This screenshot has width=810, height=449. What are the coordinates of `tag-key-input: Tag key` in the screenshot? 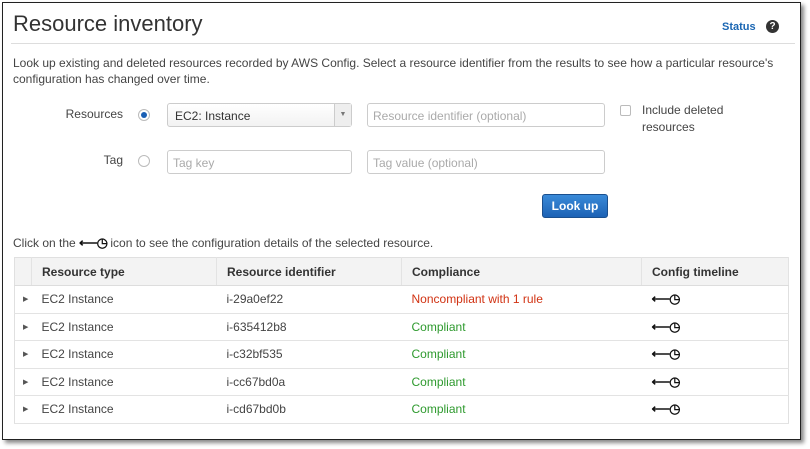 It's located at (259, 162).